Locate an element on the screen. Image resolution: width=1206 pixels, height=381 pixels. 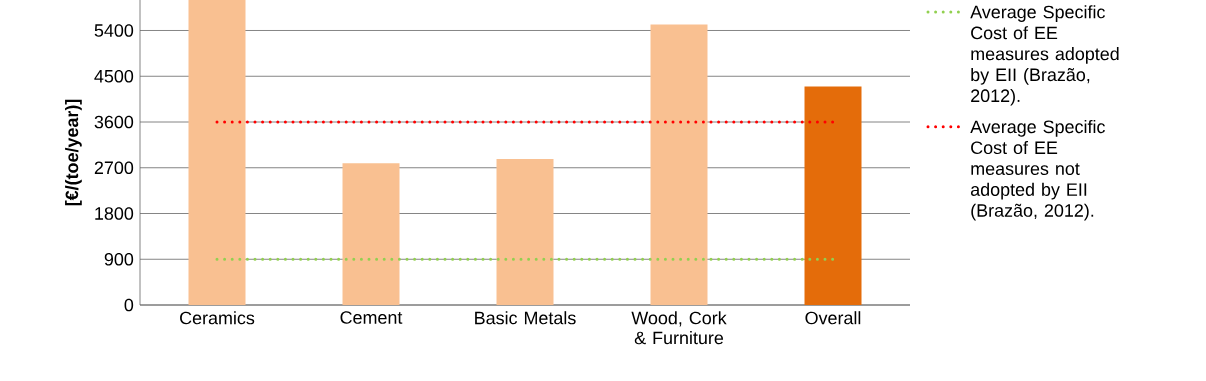
y-tick-label: 0 is located at coordinates (129, 305).